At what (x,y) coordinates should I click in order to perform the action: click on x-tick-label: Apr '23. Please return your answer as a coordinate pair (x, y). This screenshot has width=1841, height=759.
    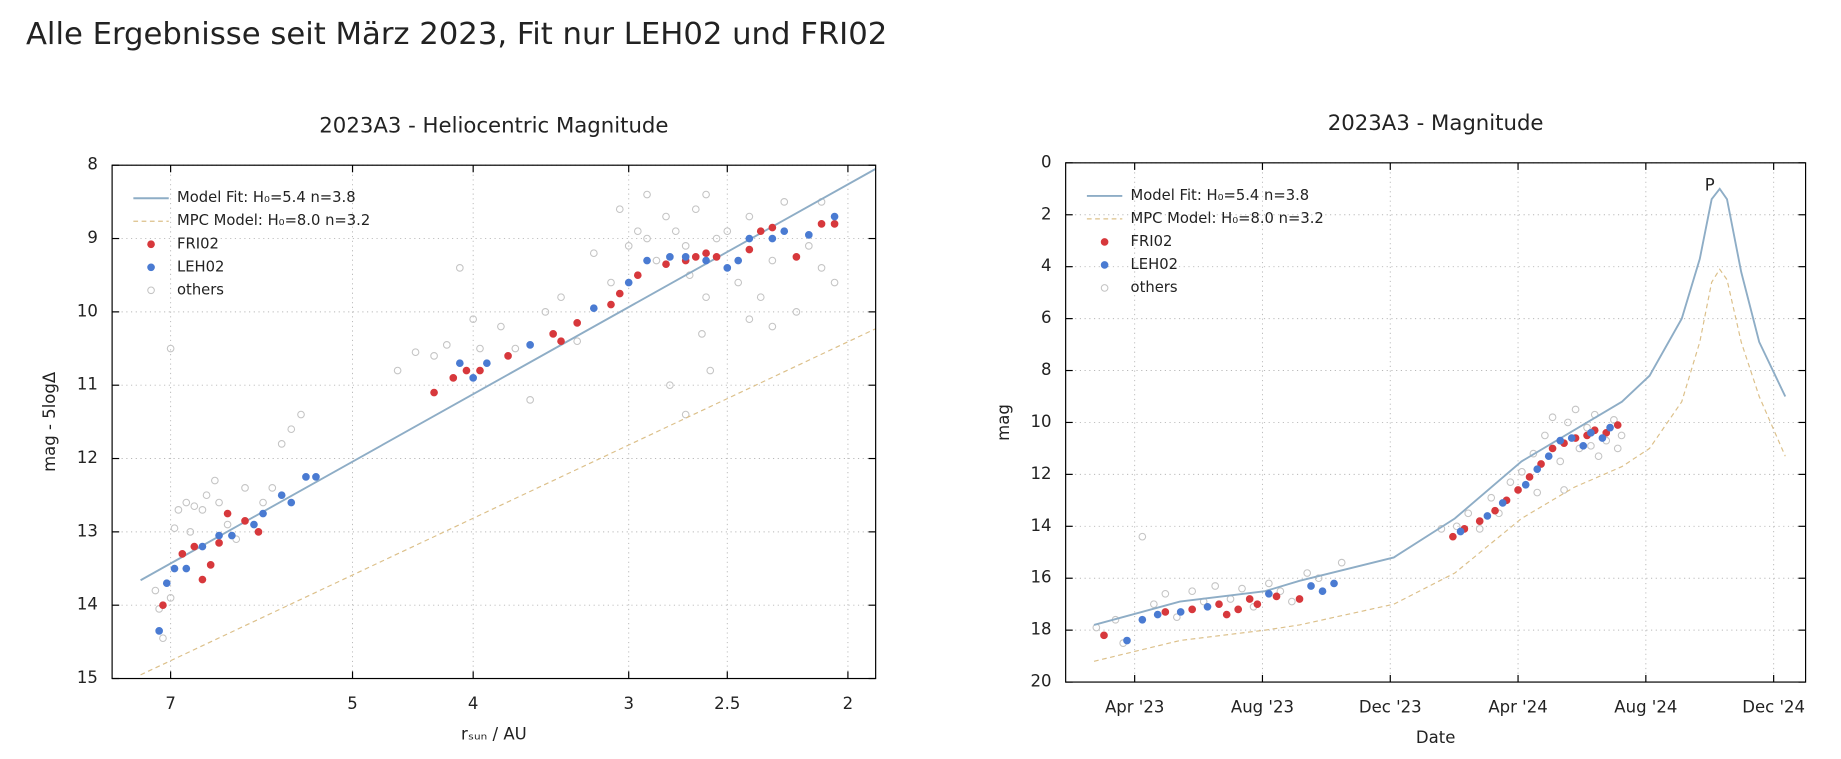
    Looking at the image, I should click on (1134, 707).